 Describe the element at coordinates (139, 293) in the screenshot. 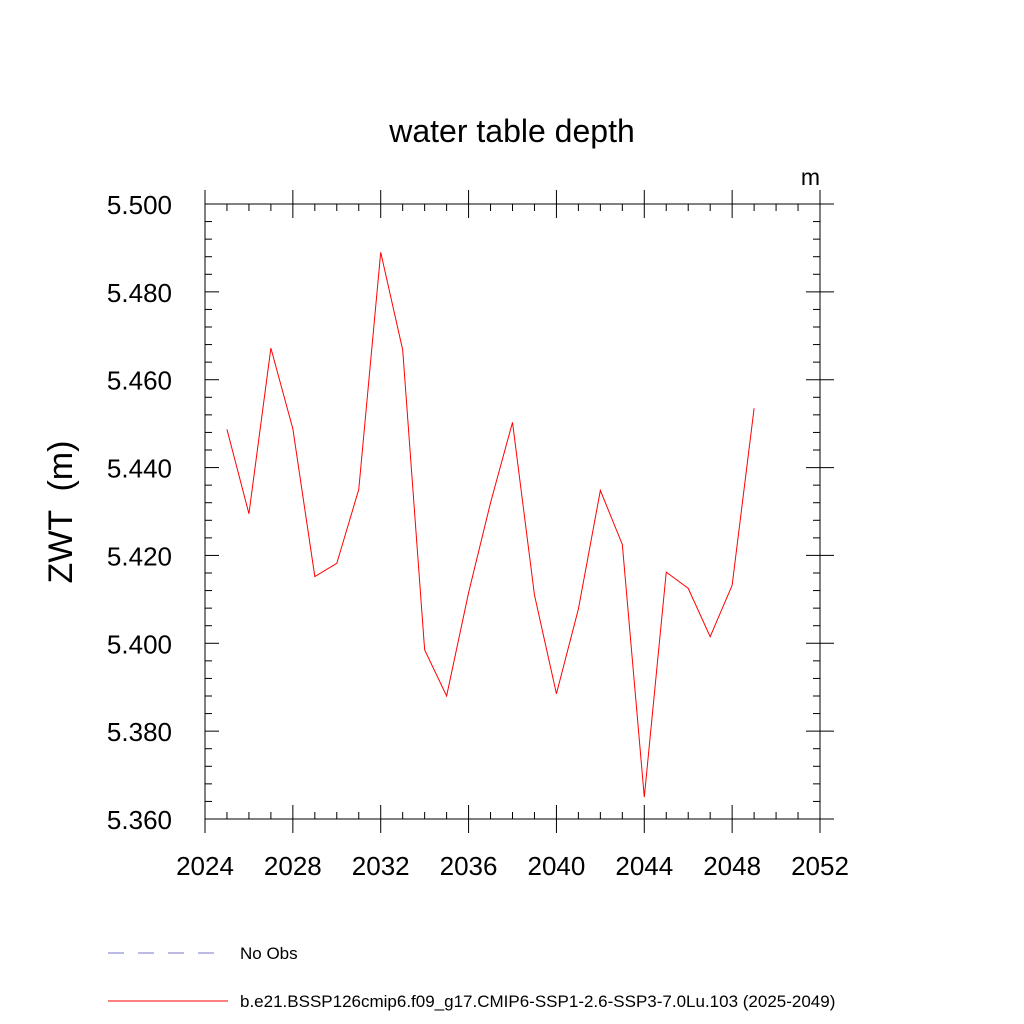

I see `y-tick-label: 5.480` at that location.